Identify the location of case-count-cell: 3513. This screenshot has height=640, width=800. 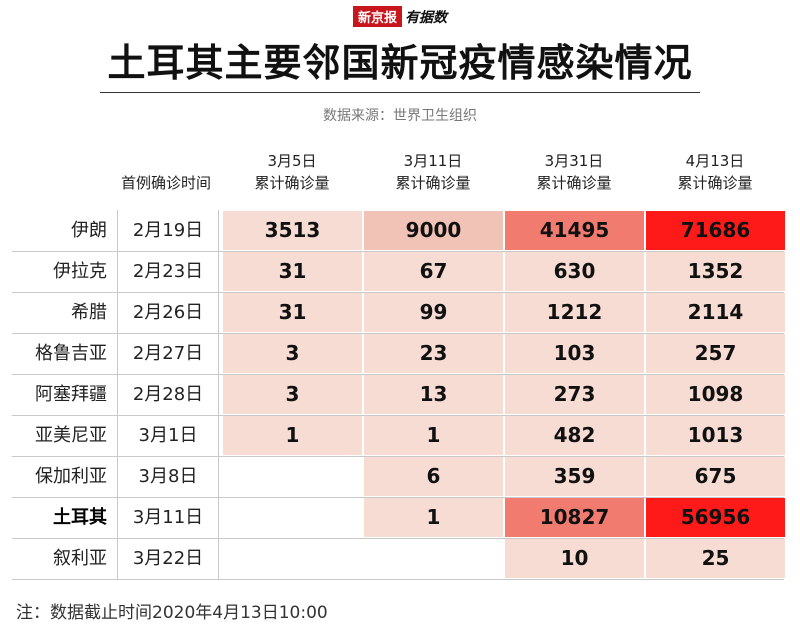
(292, 230).